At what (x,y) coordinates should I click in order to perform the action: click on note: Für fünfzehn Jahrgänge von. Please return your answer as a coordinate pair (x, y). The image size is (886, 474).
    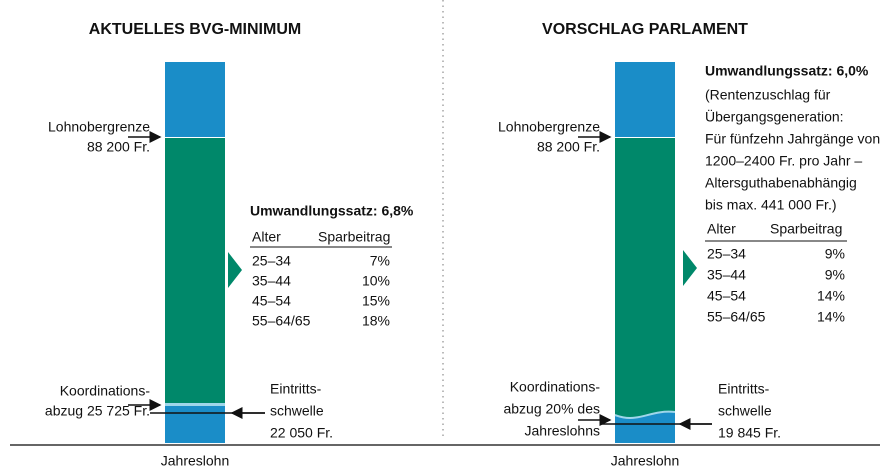
    Looking at the image, I should click on (792, 139).